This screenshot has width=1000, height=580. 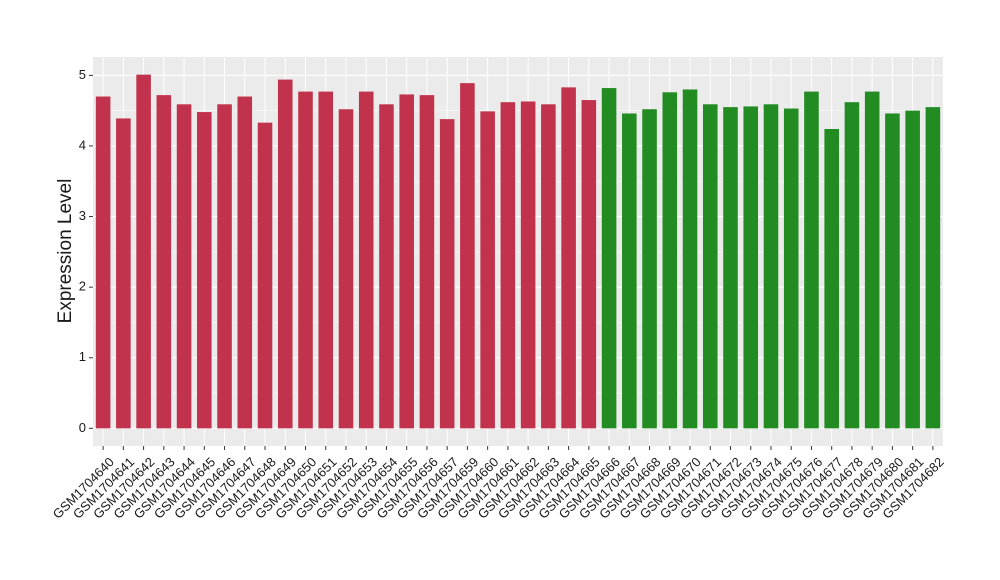 I want to click on y-tick-label: 4, so click(x=82, y=144).